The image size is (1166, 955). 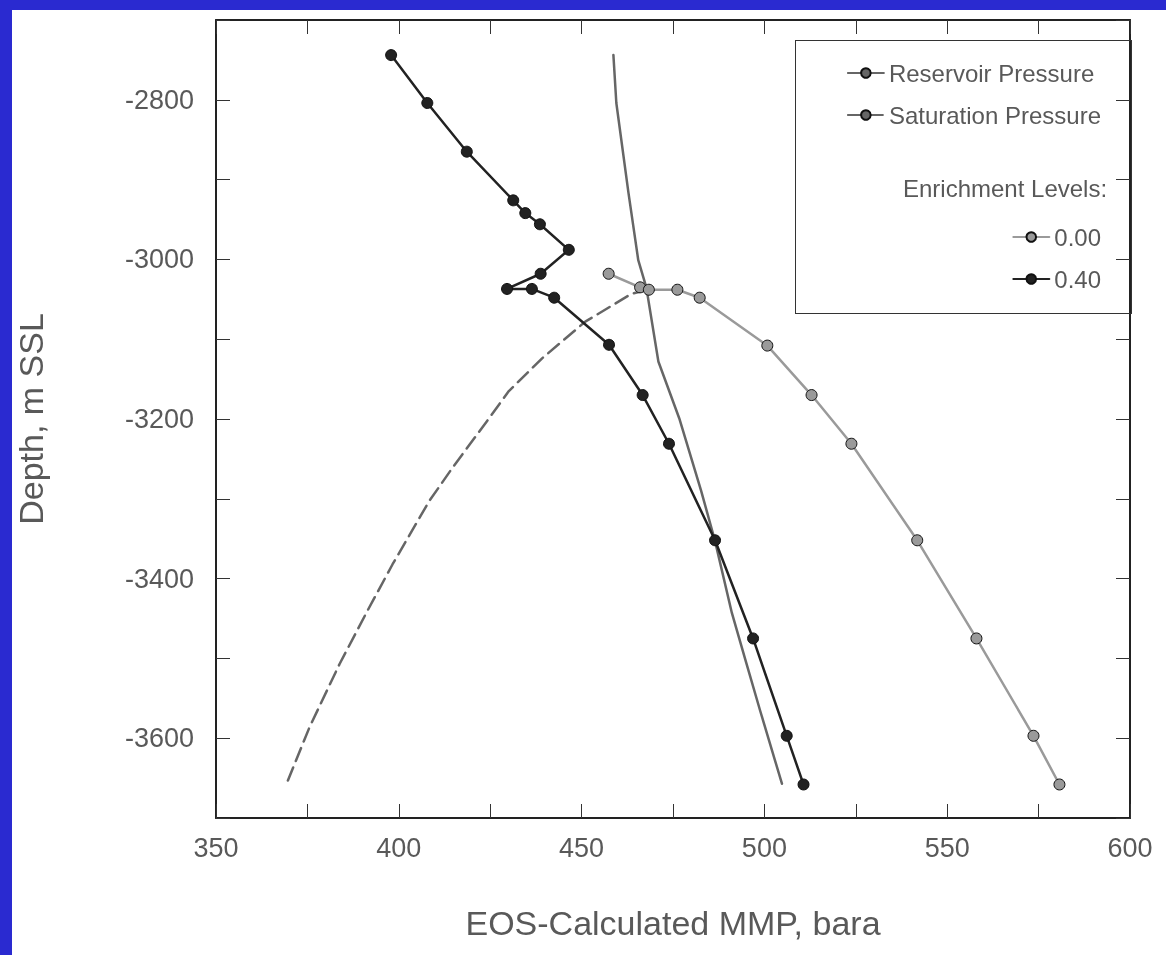 What do you see at coordinates (31, 419) in the screenshot?
I see `y-axis-title: Depth, m SSL` at bounding box center [31, 419].